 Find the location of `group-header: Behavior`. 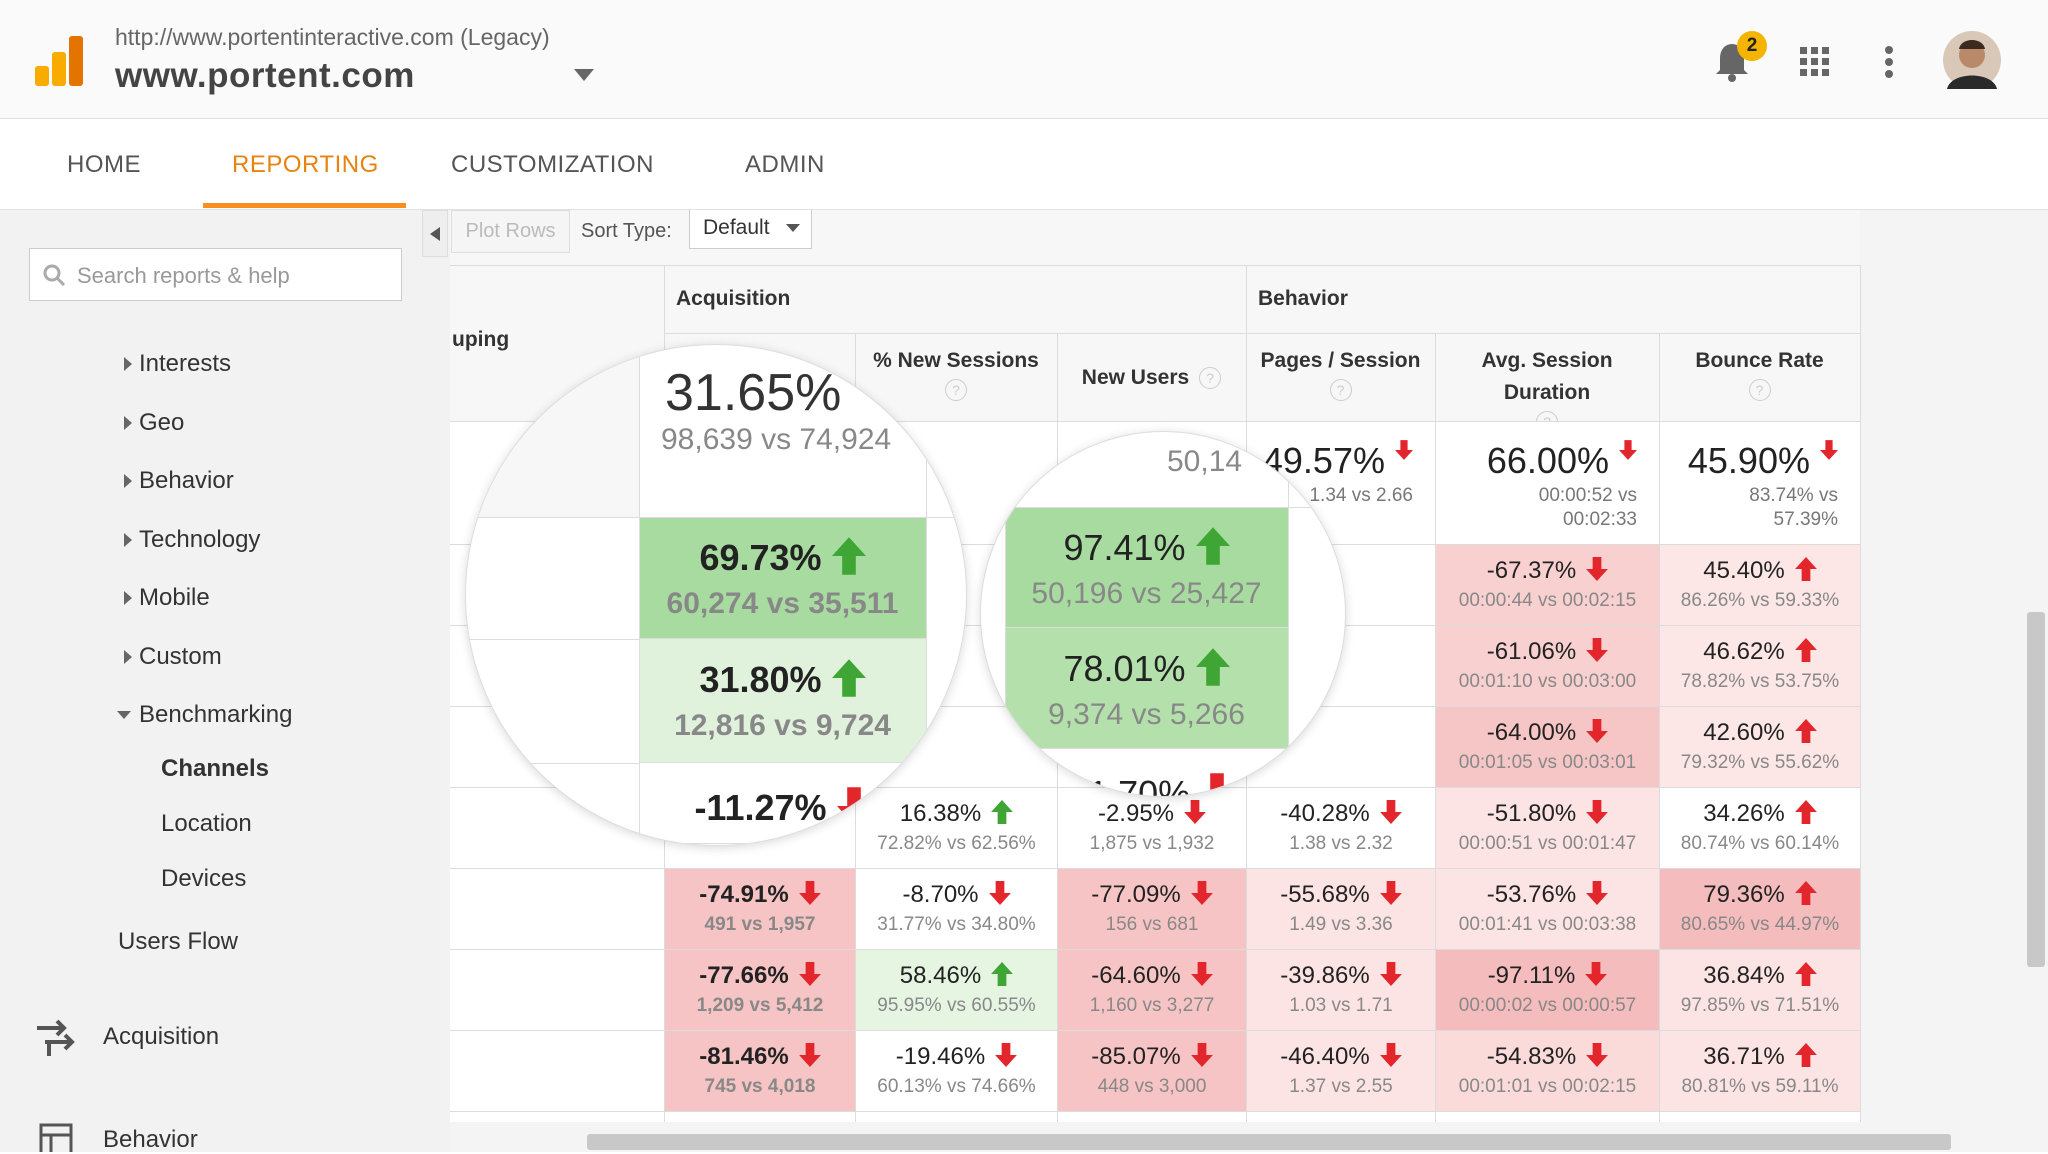

group-header: Behavior is located at coordinates (1303, 298).